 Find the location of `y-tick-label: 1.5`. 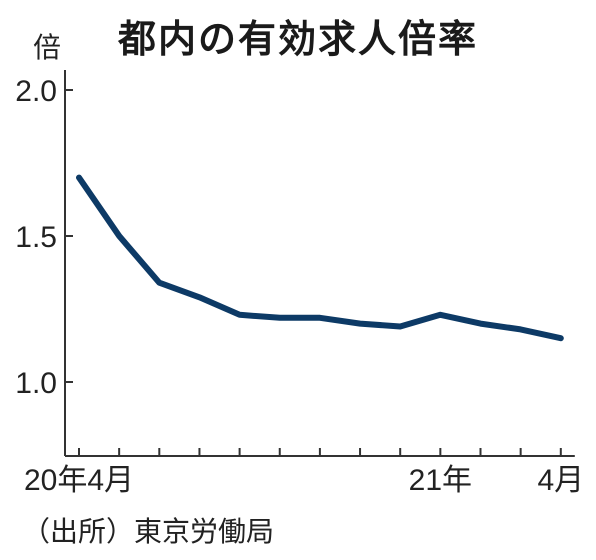

y-tick-label: 1.5 is located at coordinates (36, 237).